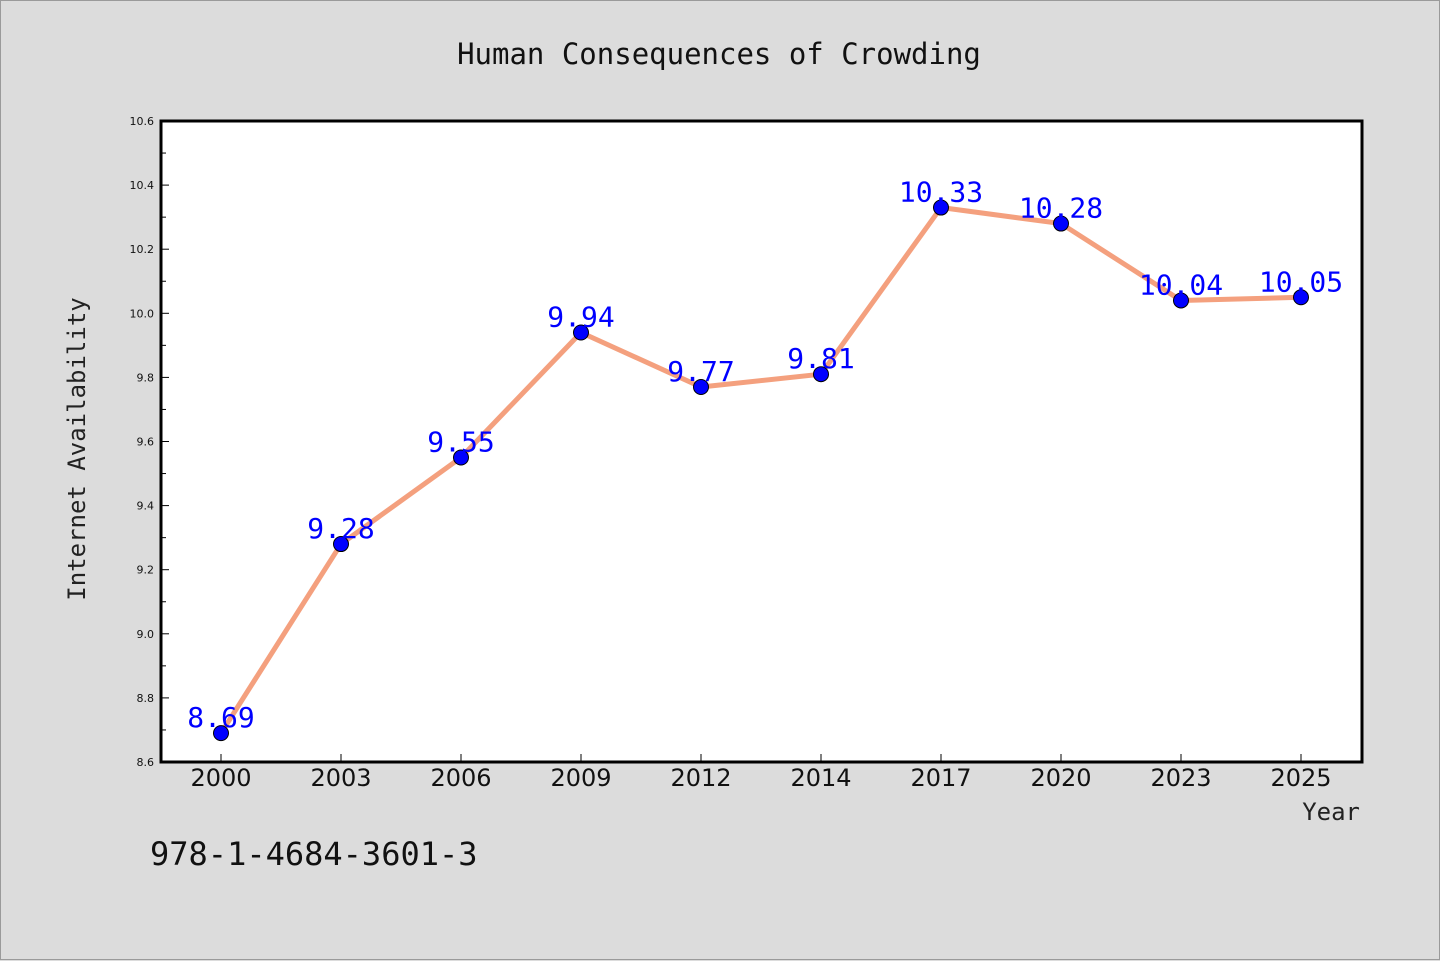 Image resolution: width=1440 pixels, height=961 pixels. Describe the element at coordinates (460, 778) in the screenshot. I see `x-tick-label: 2006` at that location.